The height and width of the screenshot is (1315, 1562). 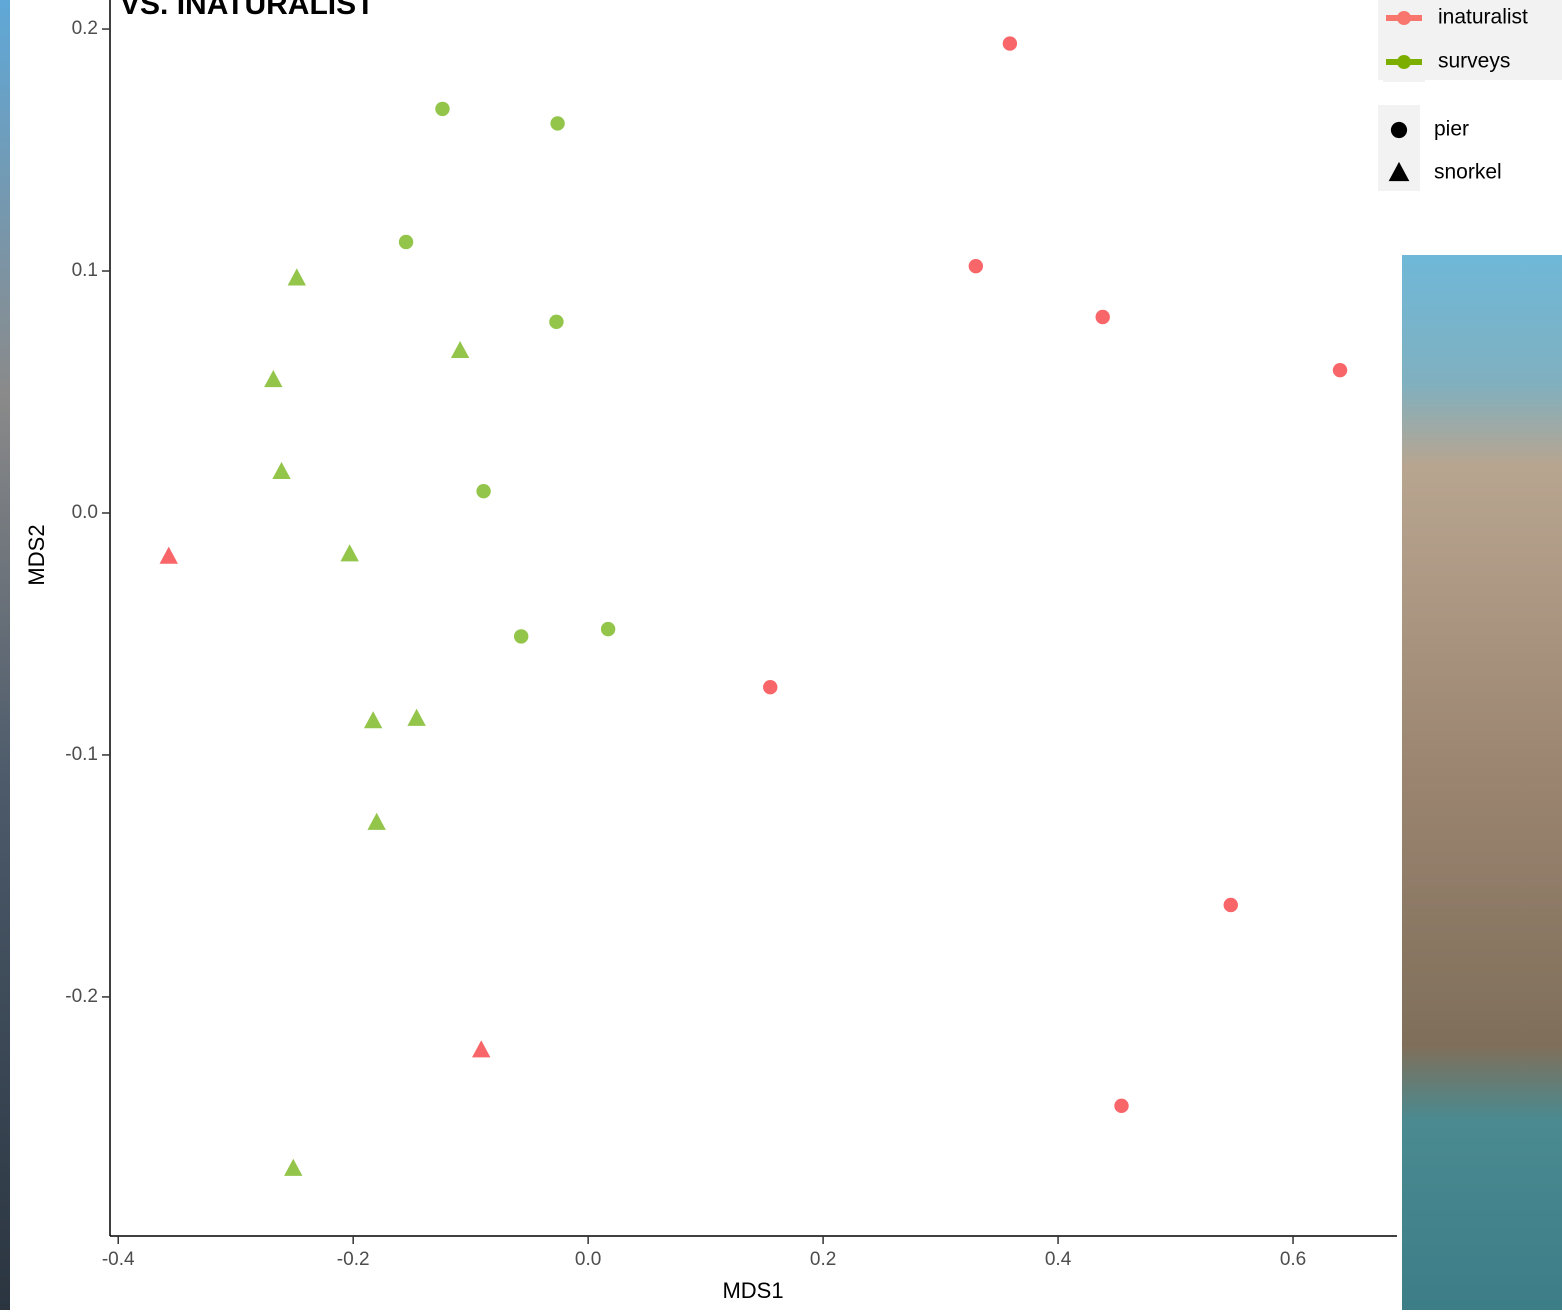 What do you see at coordinates (752, 1290) in the screenshot?
I see `x-axis-label: MDS1` at bounding box center [752, 1290].